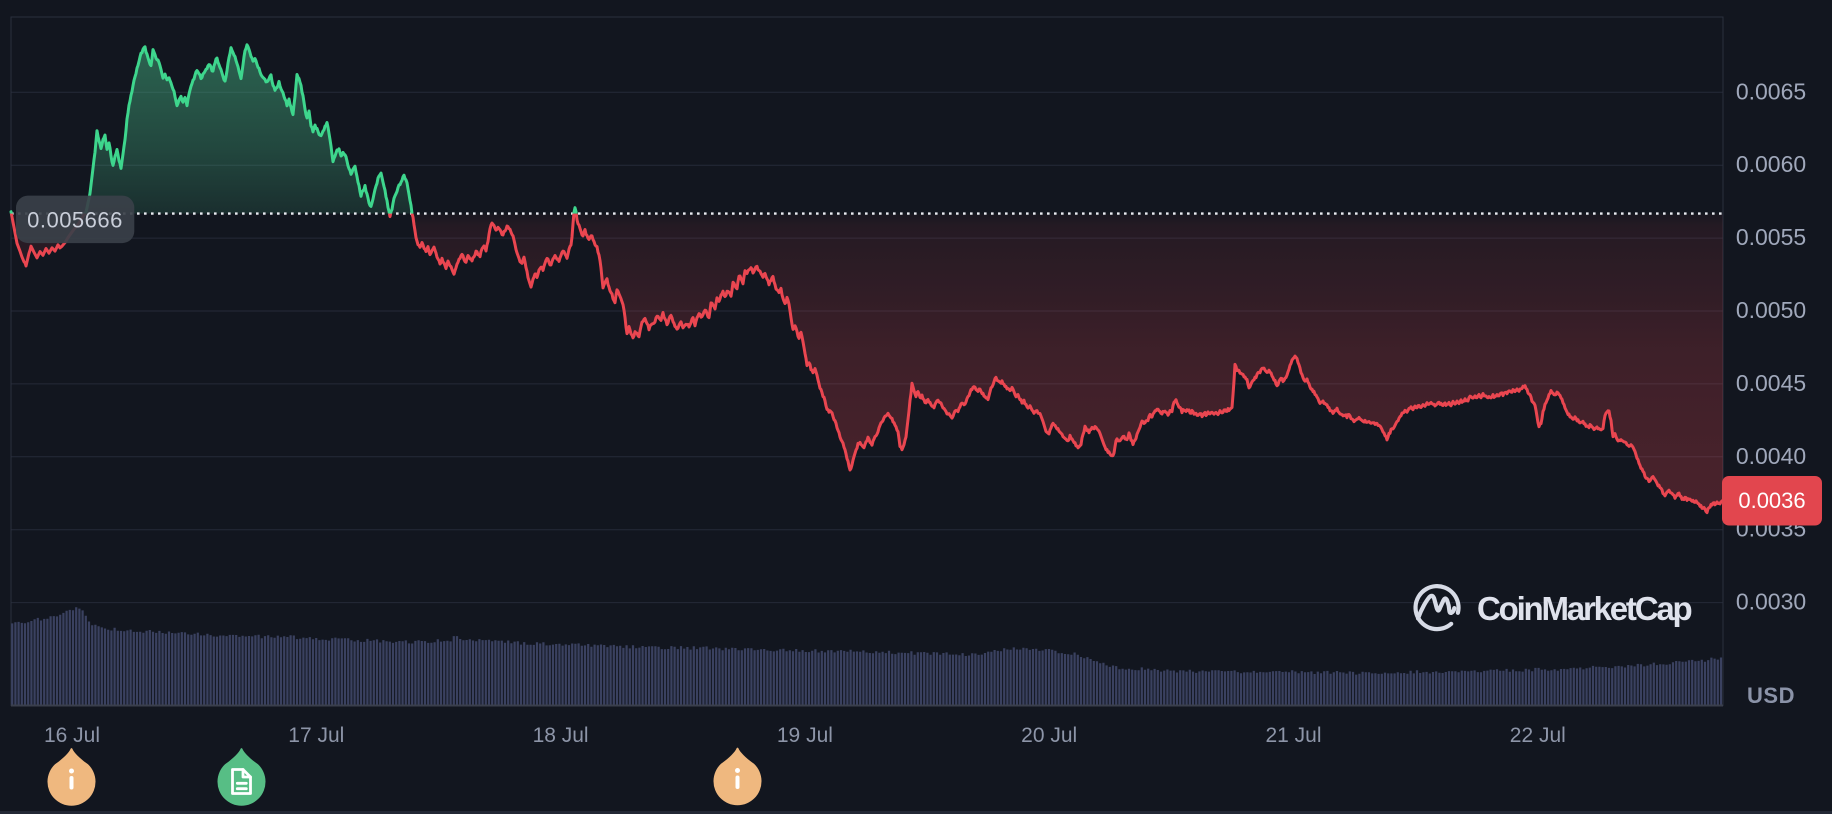  What do you see at coordinates (1771, 91) in the screenshot?
I see `svg-text: 0.0065` at bounding box center [1771, 91].